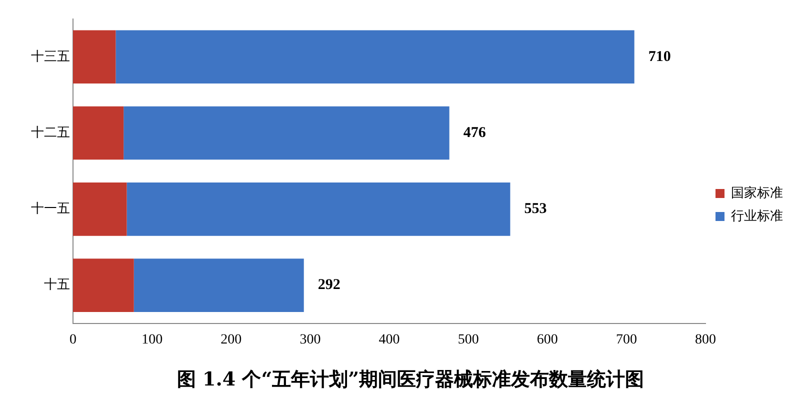  I want to click on legend-label: 国家标准, so click(757, 192).